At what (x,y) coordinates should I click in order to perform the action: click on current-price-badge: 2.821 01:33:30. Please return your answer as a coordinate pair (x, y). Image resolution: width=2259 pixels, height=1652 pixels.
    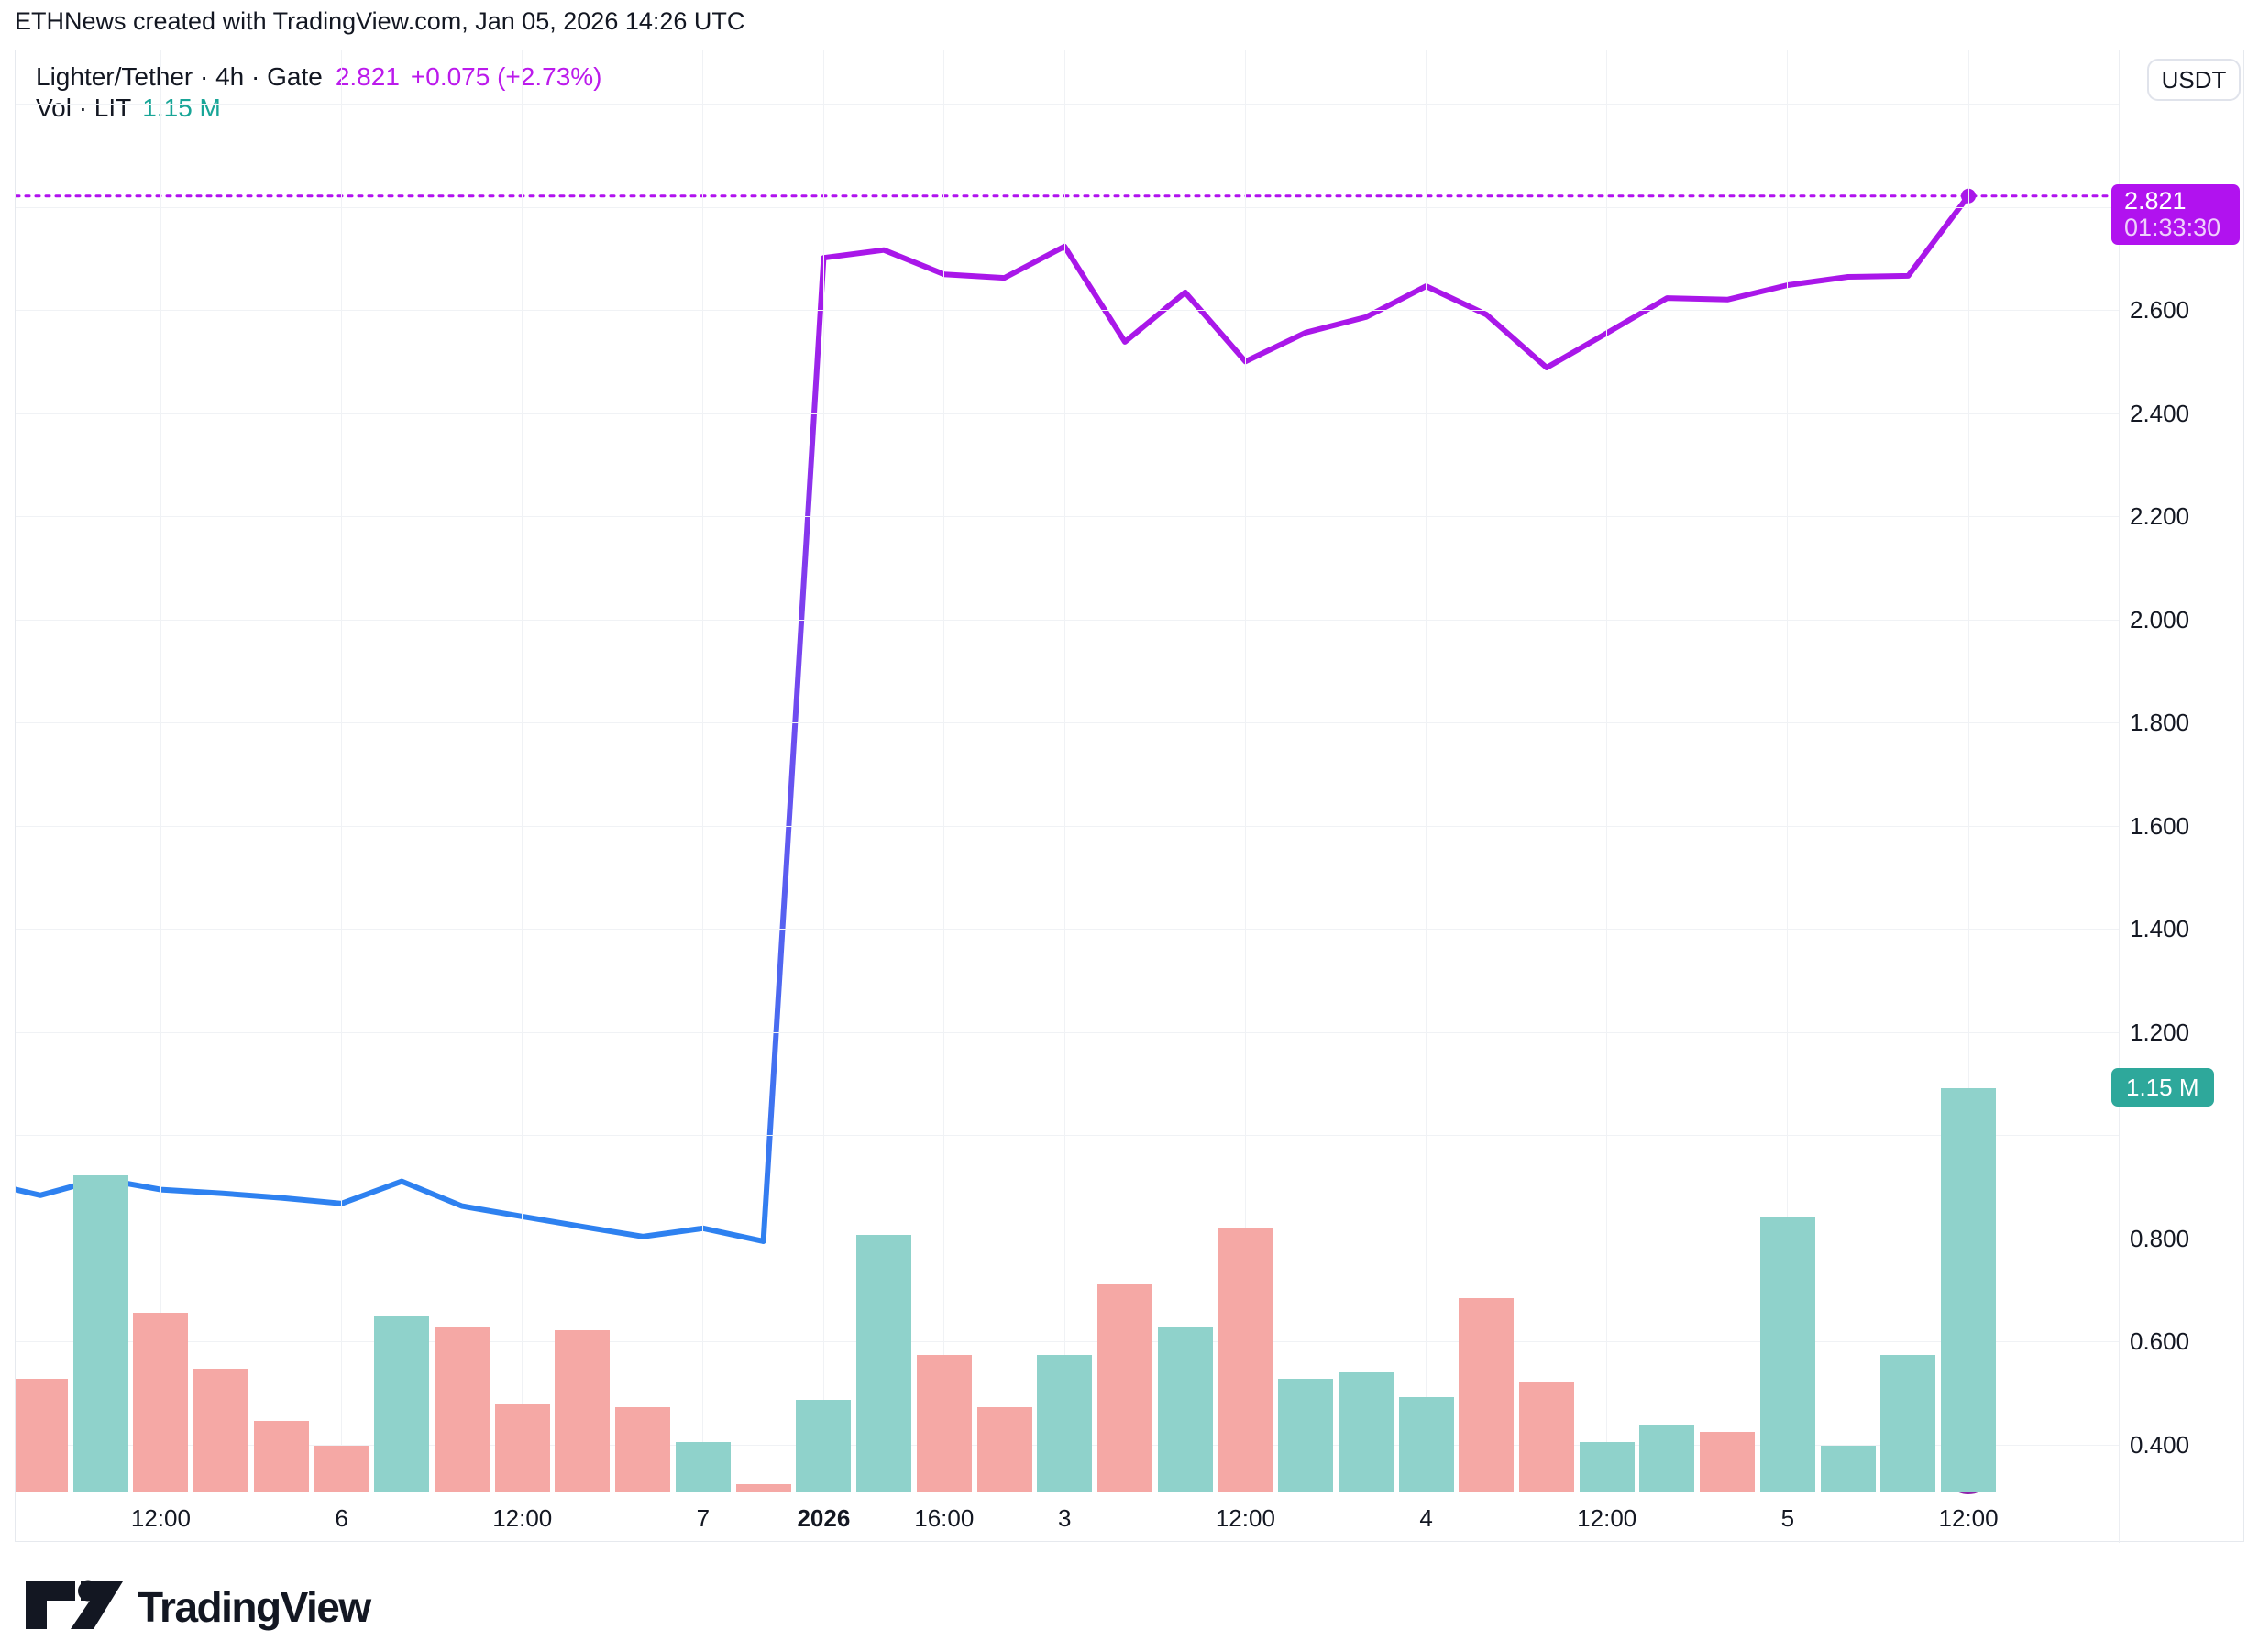
    Looking at the image, I should click on (2175, 214).